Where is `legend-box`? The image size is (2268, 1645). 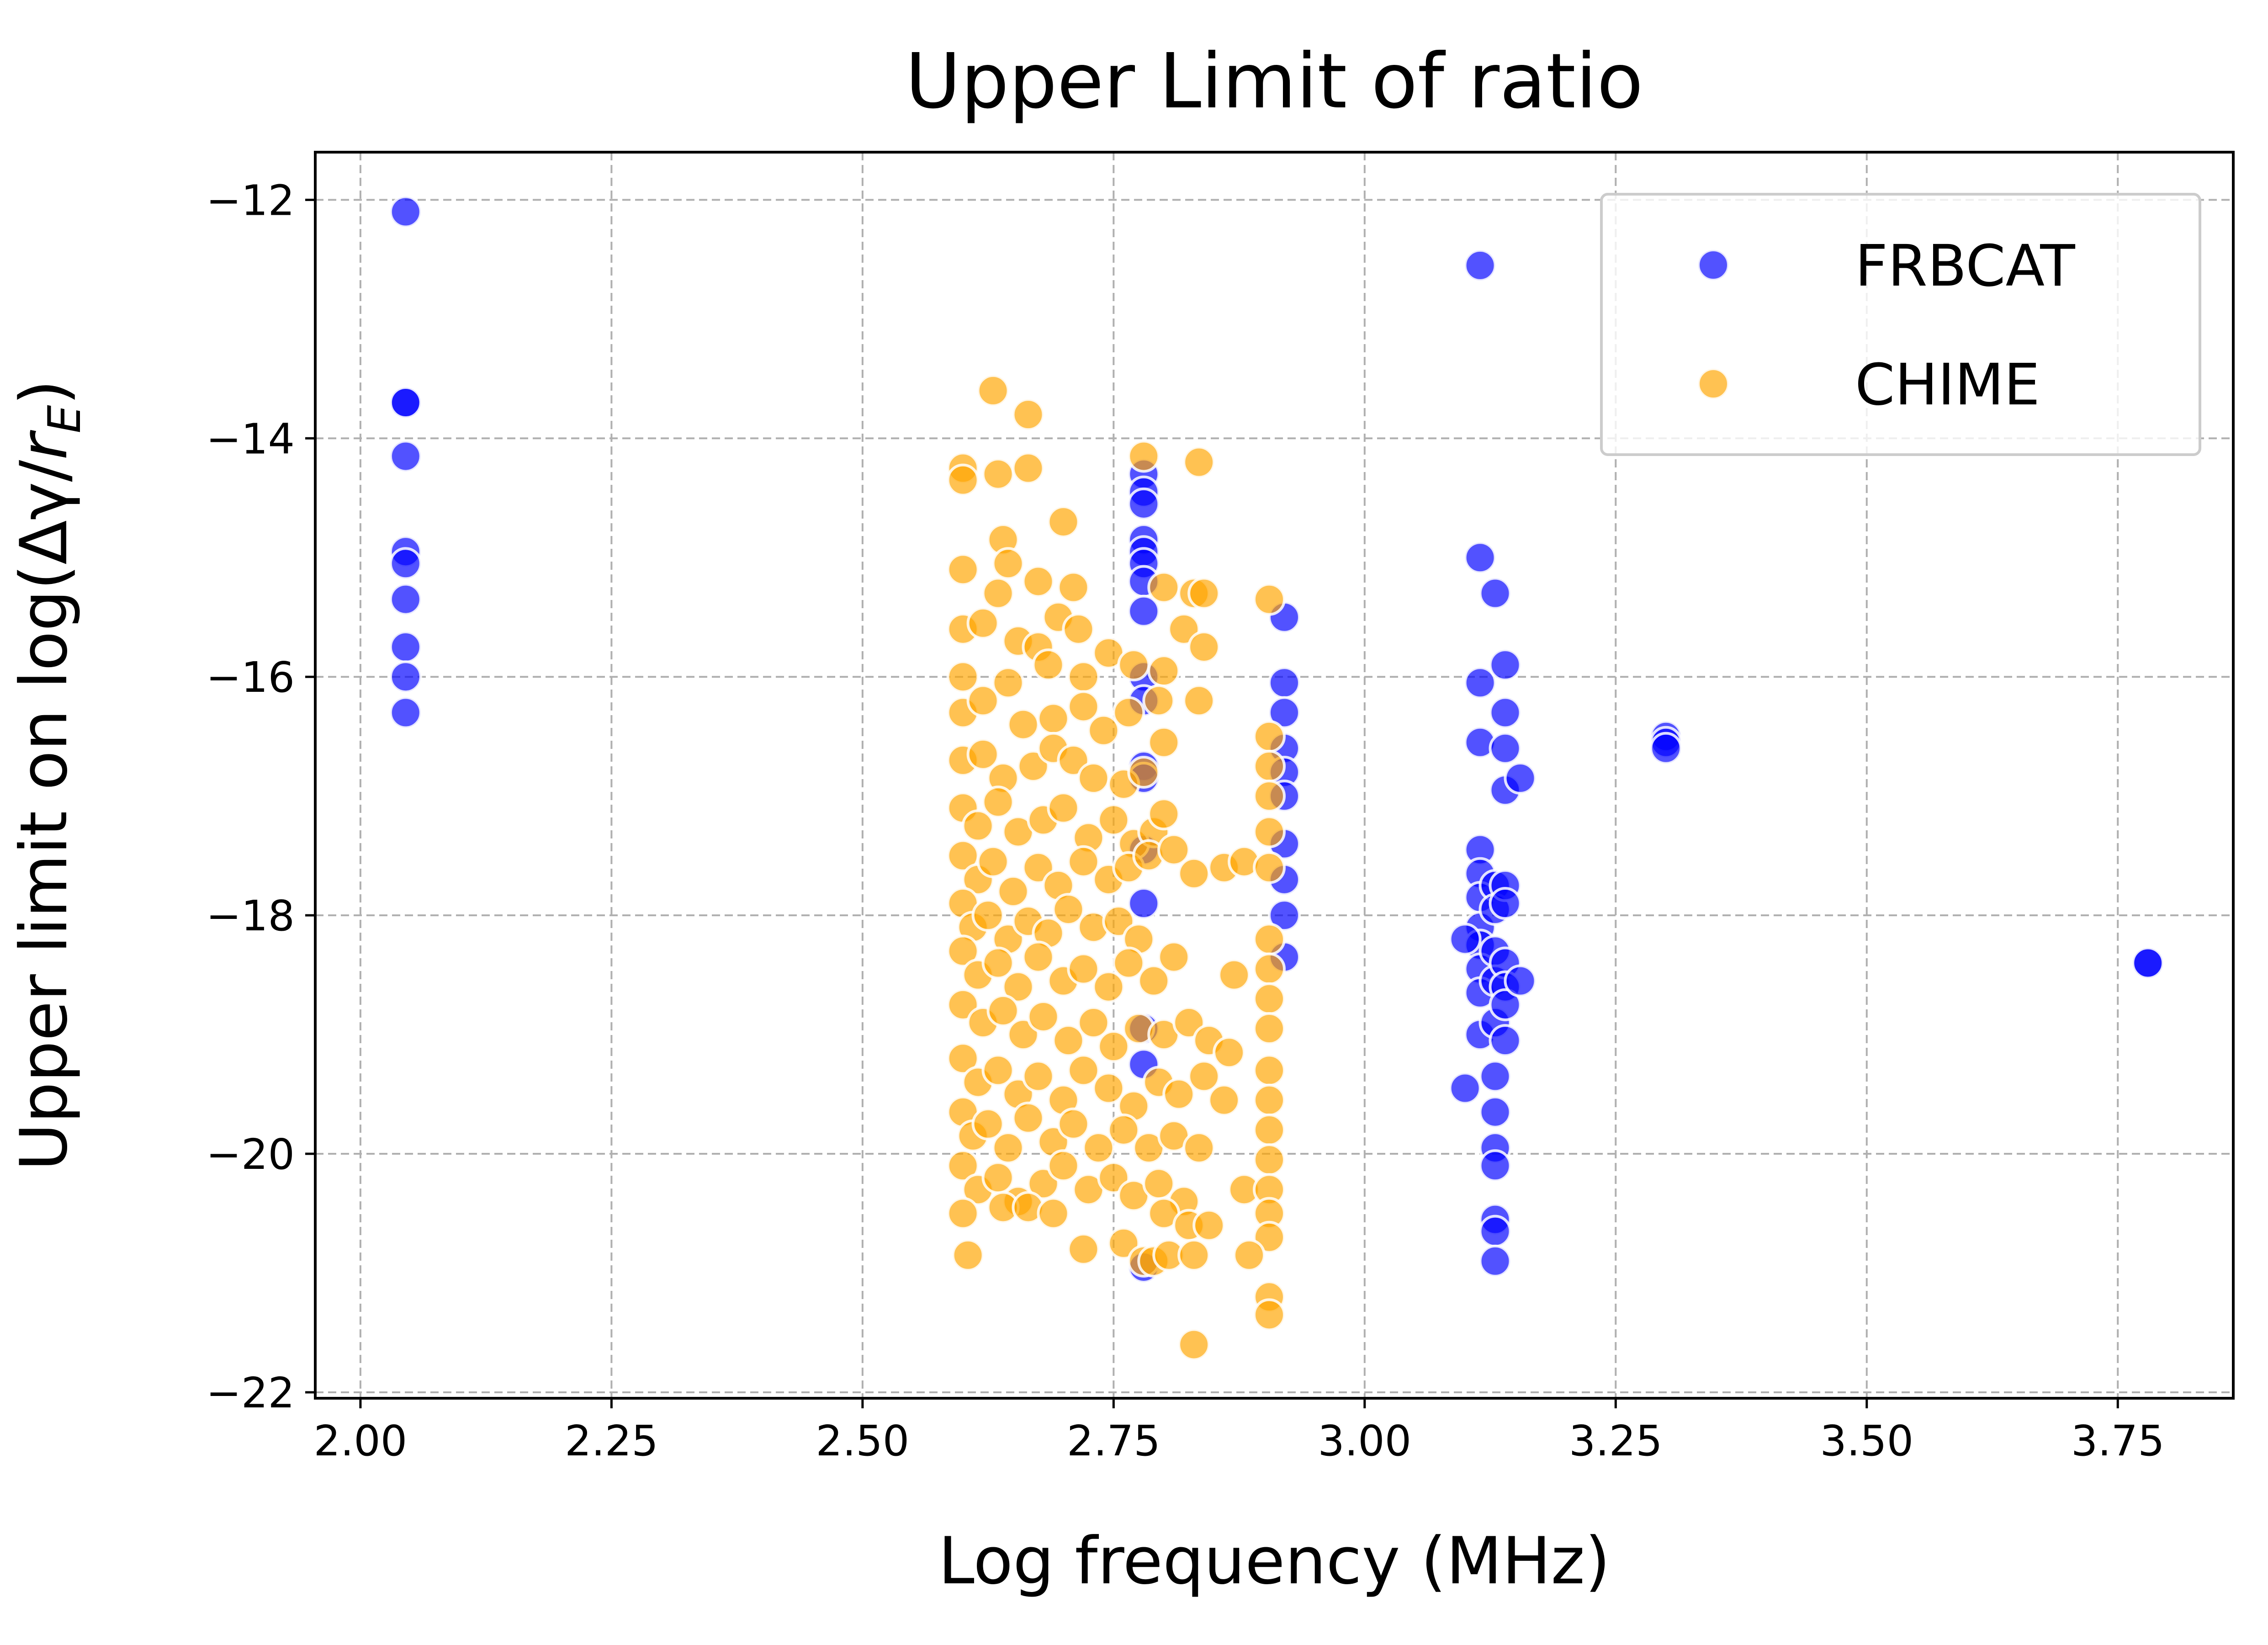
legend-box is located at coordinates (1900, 324).